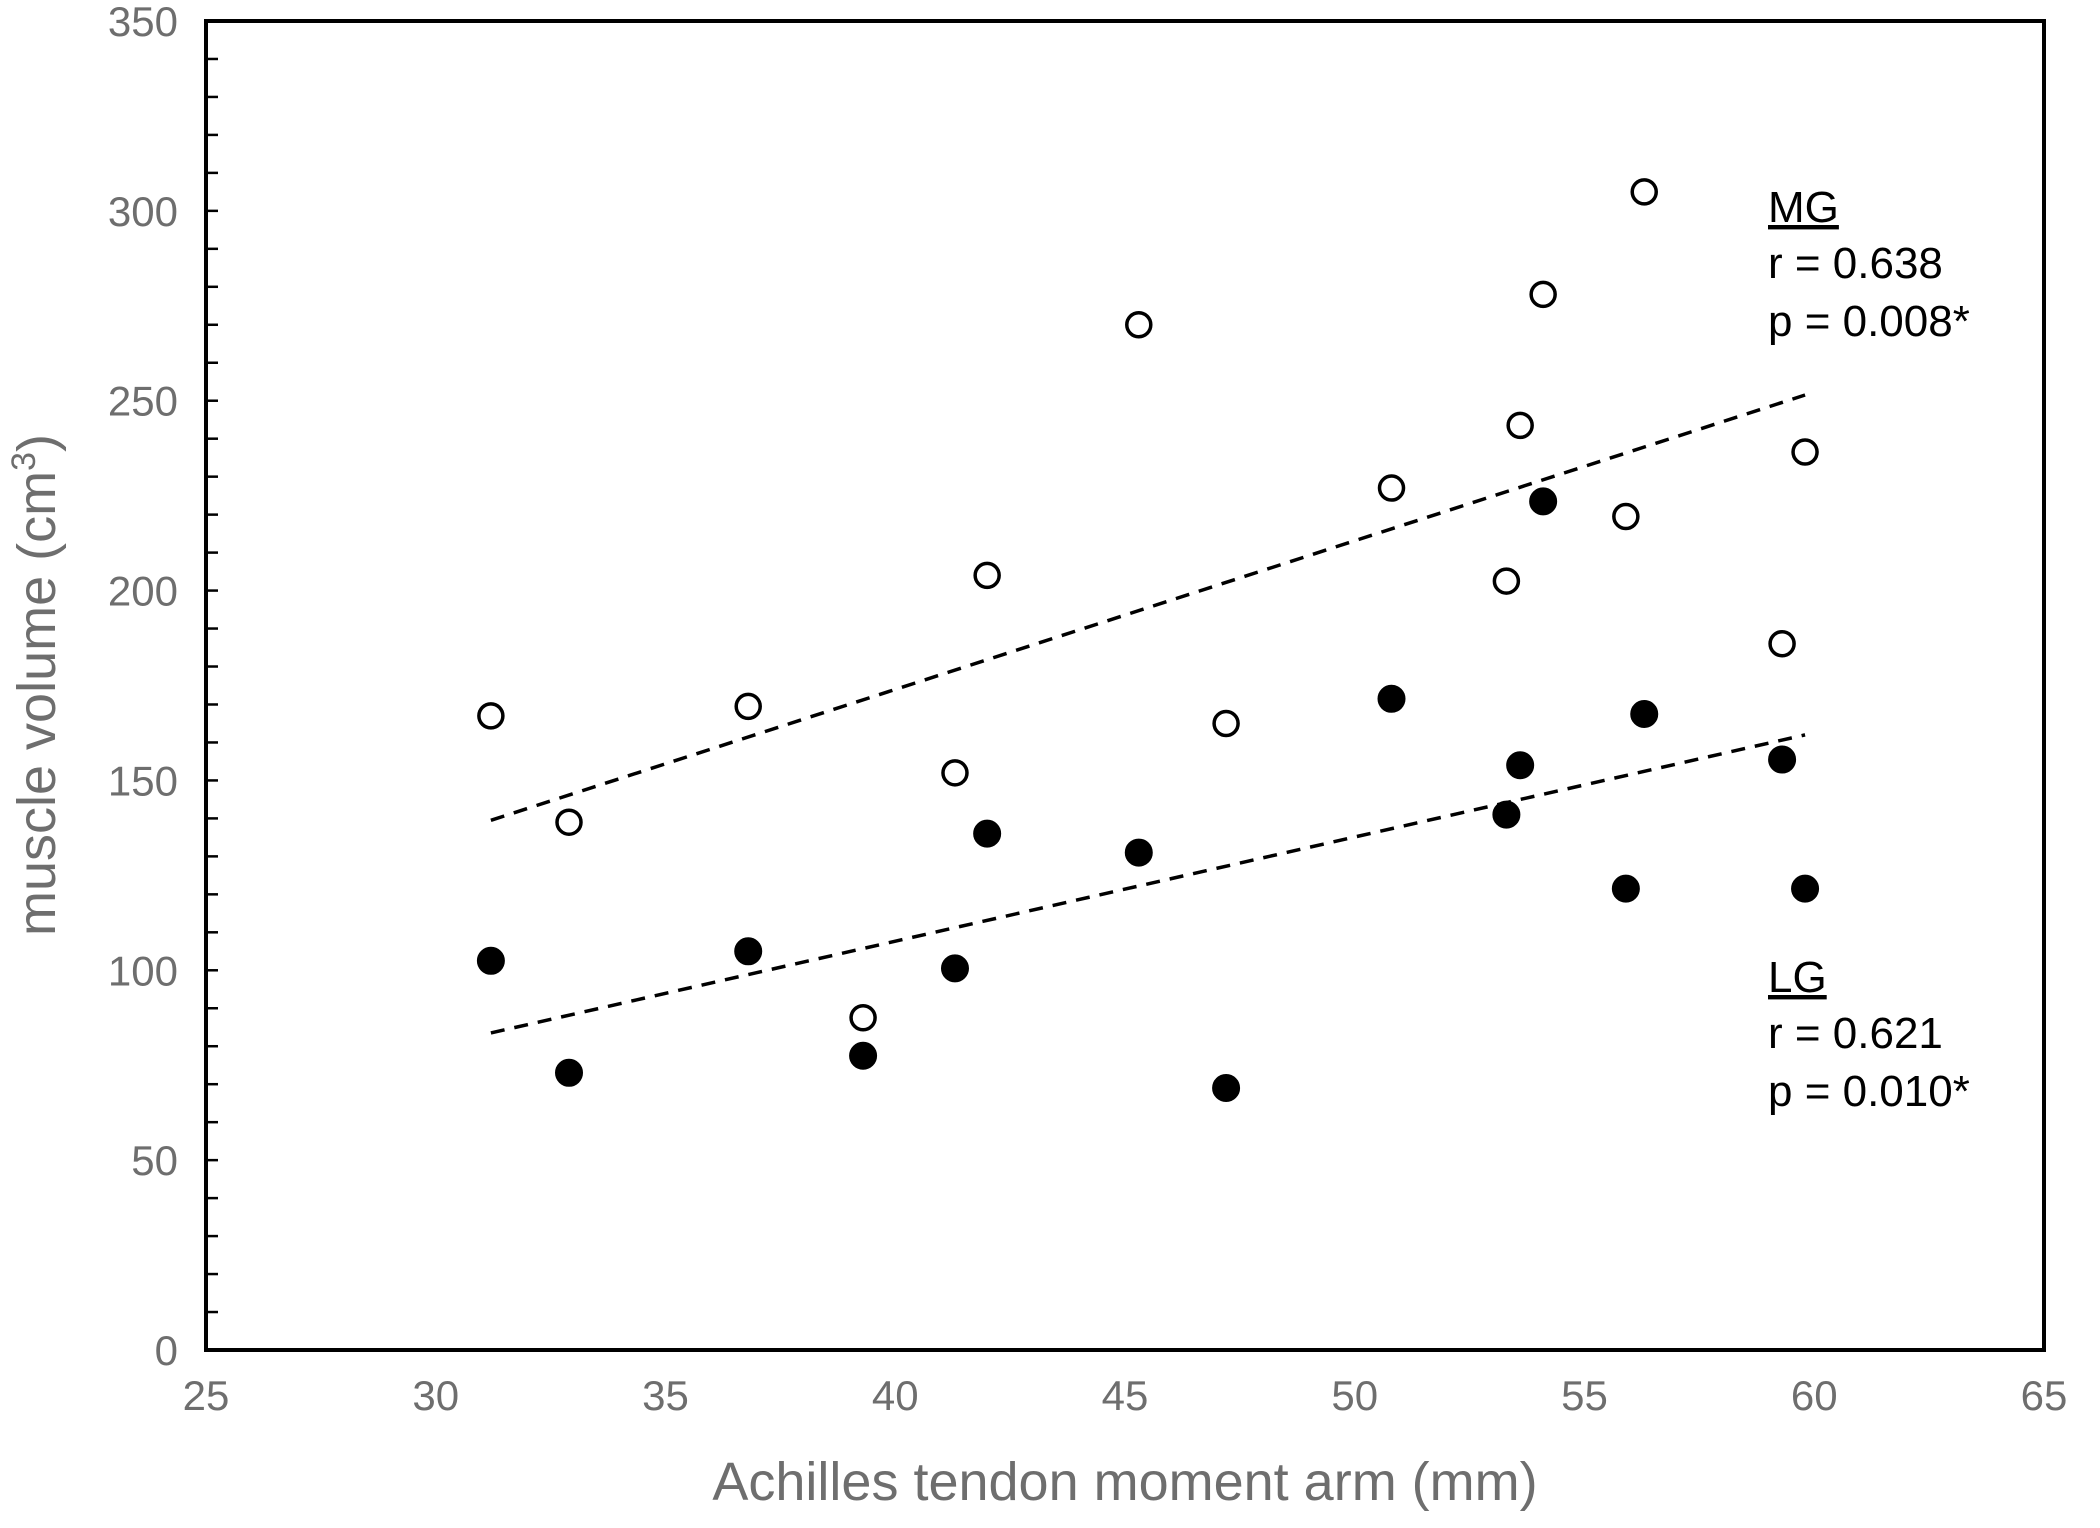 Image resolution: width=2100 pixels, height=1528 pixels. I want to click on x-tick-label: 45, so click(1125, 1395).